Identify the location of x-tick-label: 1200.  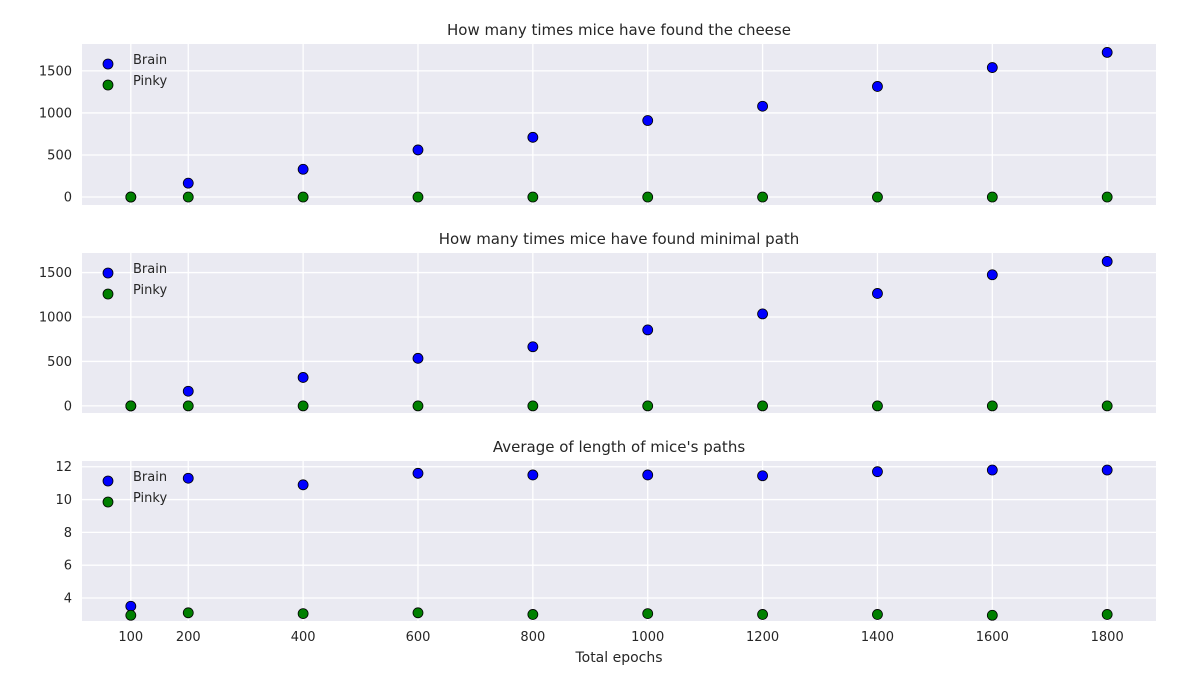
(762, 637).